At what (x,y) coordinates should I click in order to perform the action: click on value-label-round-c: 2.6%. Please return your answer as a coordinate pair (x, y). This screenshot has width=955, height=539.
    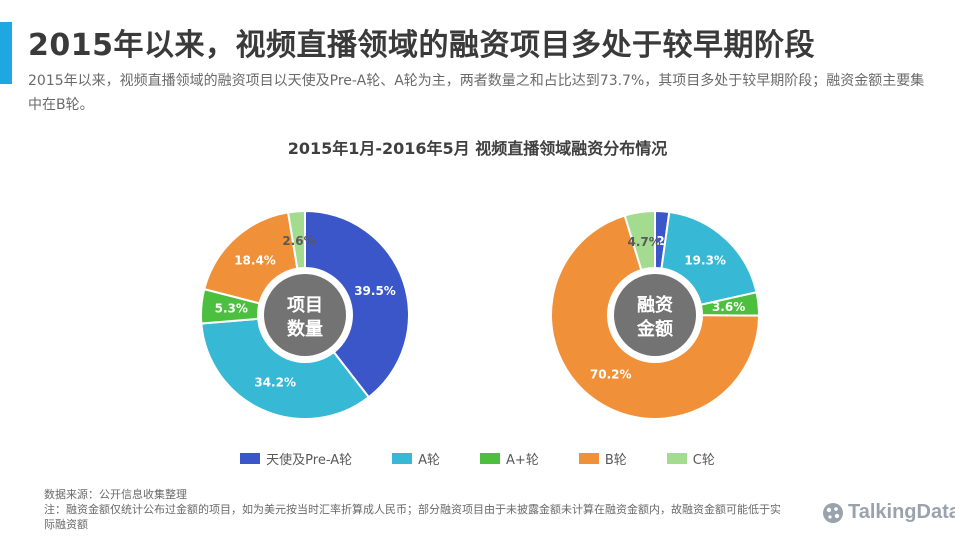
    Looking at the image, I should click on (298, 241).